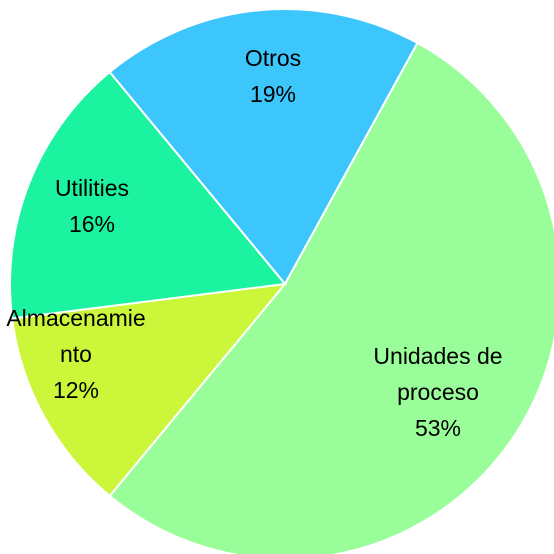 Image resolution: width=554 pixels, height=554 pixels. Describe the element at coordinates (92, 206) in the screenshot. I see `slice-label: Utilities 16%` at that location.